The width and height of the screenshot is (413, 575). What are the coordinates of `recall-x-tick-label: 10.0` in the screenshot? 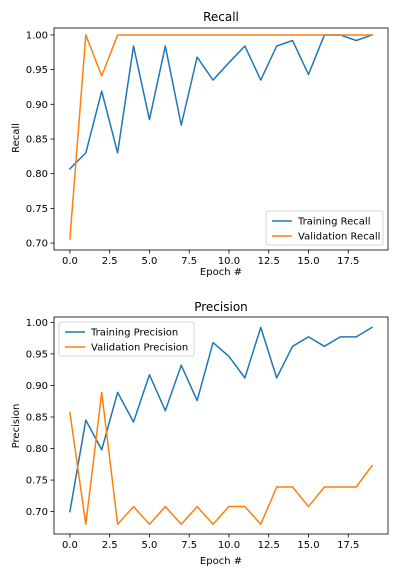 It's located at (229, 261).